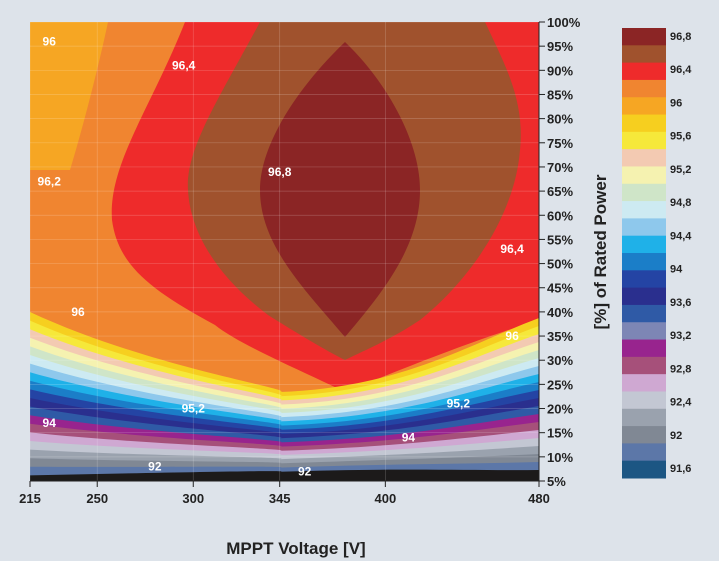  What do you see at coordinates (97, 498) in the screenshot?
I see `x-tick-label-1: 250` at bounding box center [97, 498].